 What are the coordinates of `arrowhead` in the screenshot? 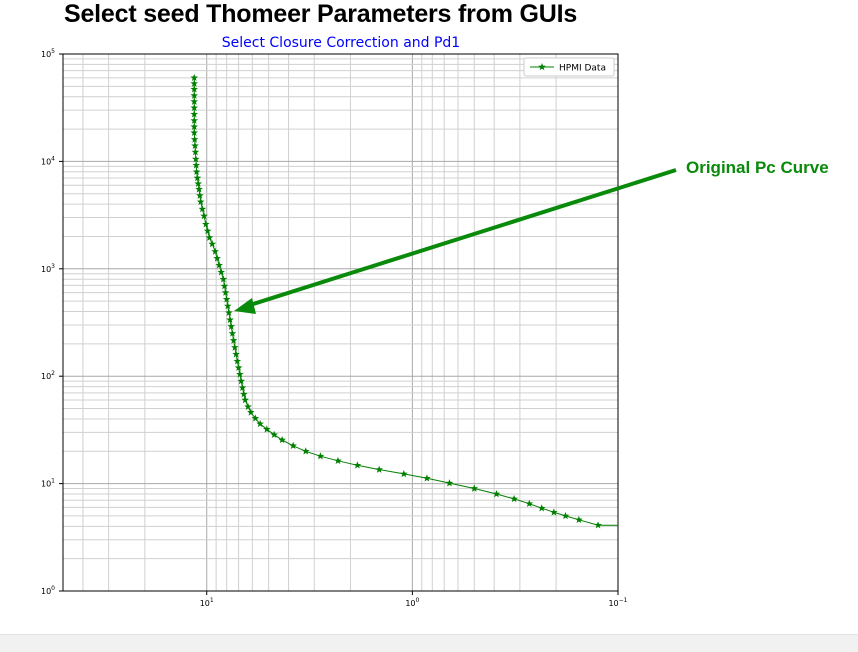 It's located at (245, 306).